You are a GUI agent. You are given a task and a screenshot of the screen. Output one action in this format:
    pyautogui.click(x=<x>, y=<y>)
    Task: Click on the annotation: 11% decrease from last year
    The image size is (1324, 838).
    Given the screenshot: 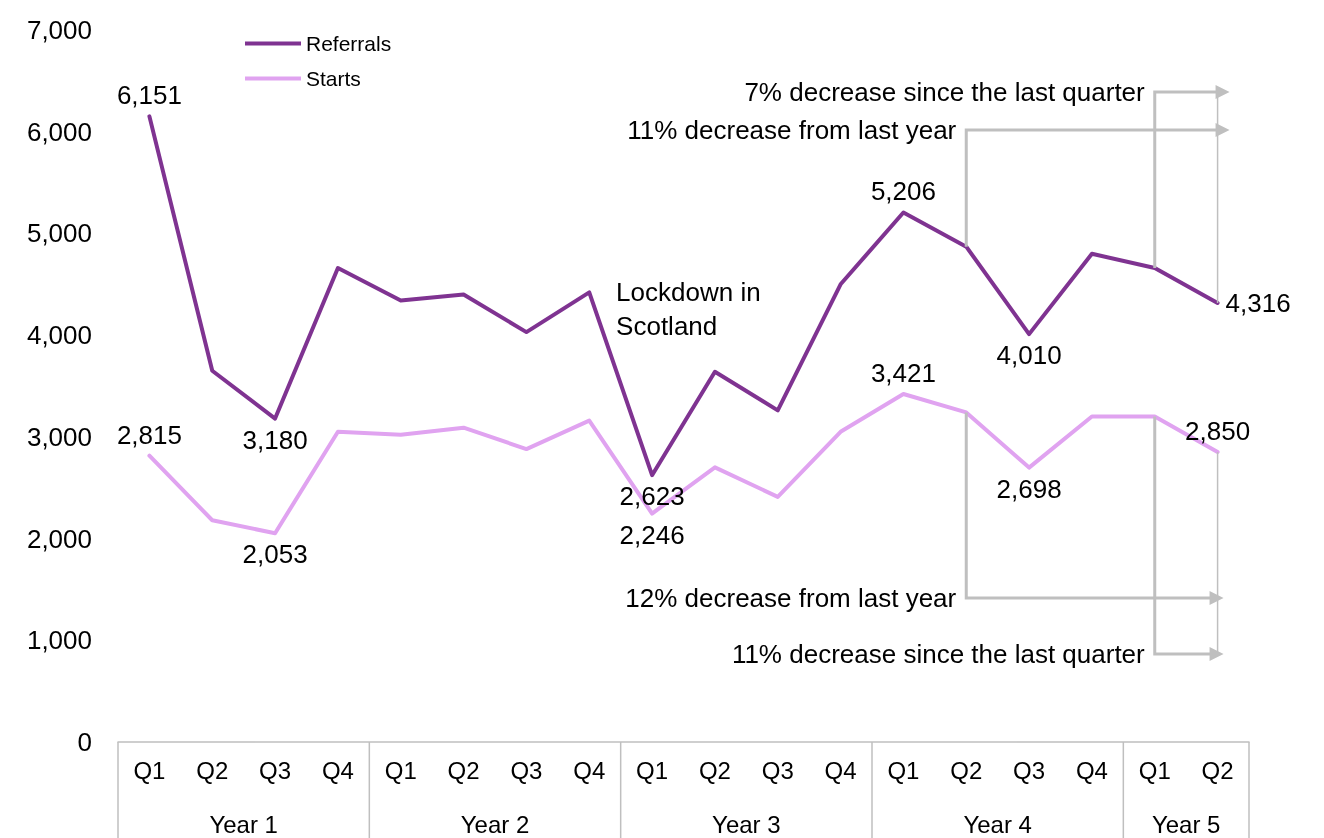 What is the action you would take?
    pyautogui.click(x=792, y=130)
    